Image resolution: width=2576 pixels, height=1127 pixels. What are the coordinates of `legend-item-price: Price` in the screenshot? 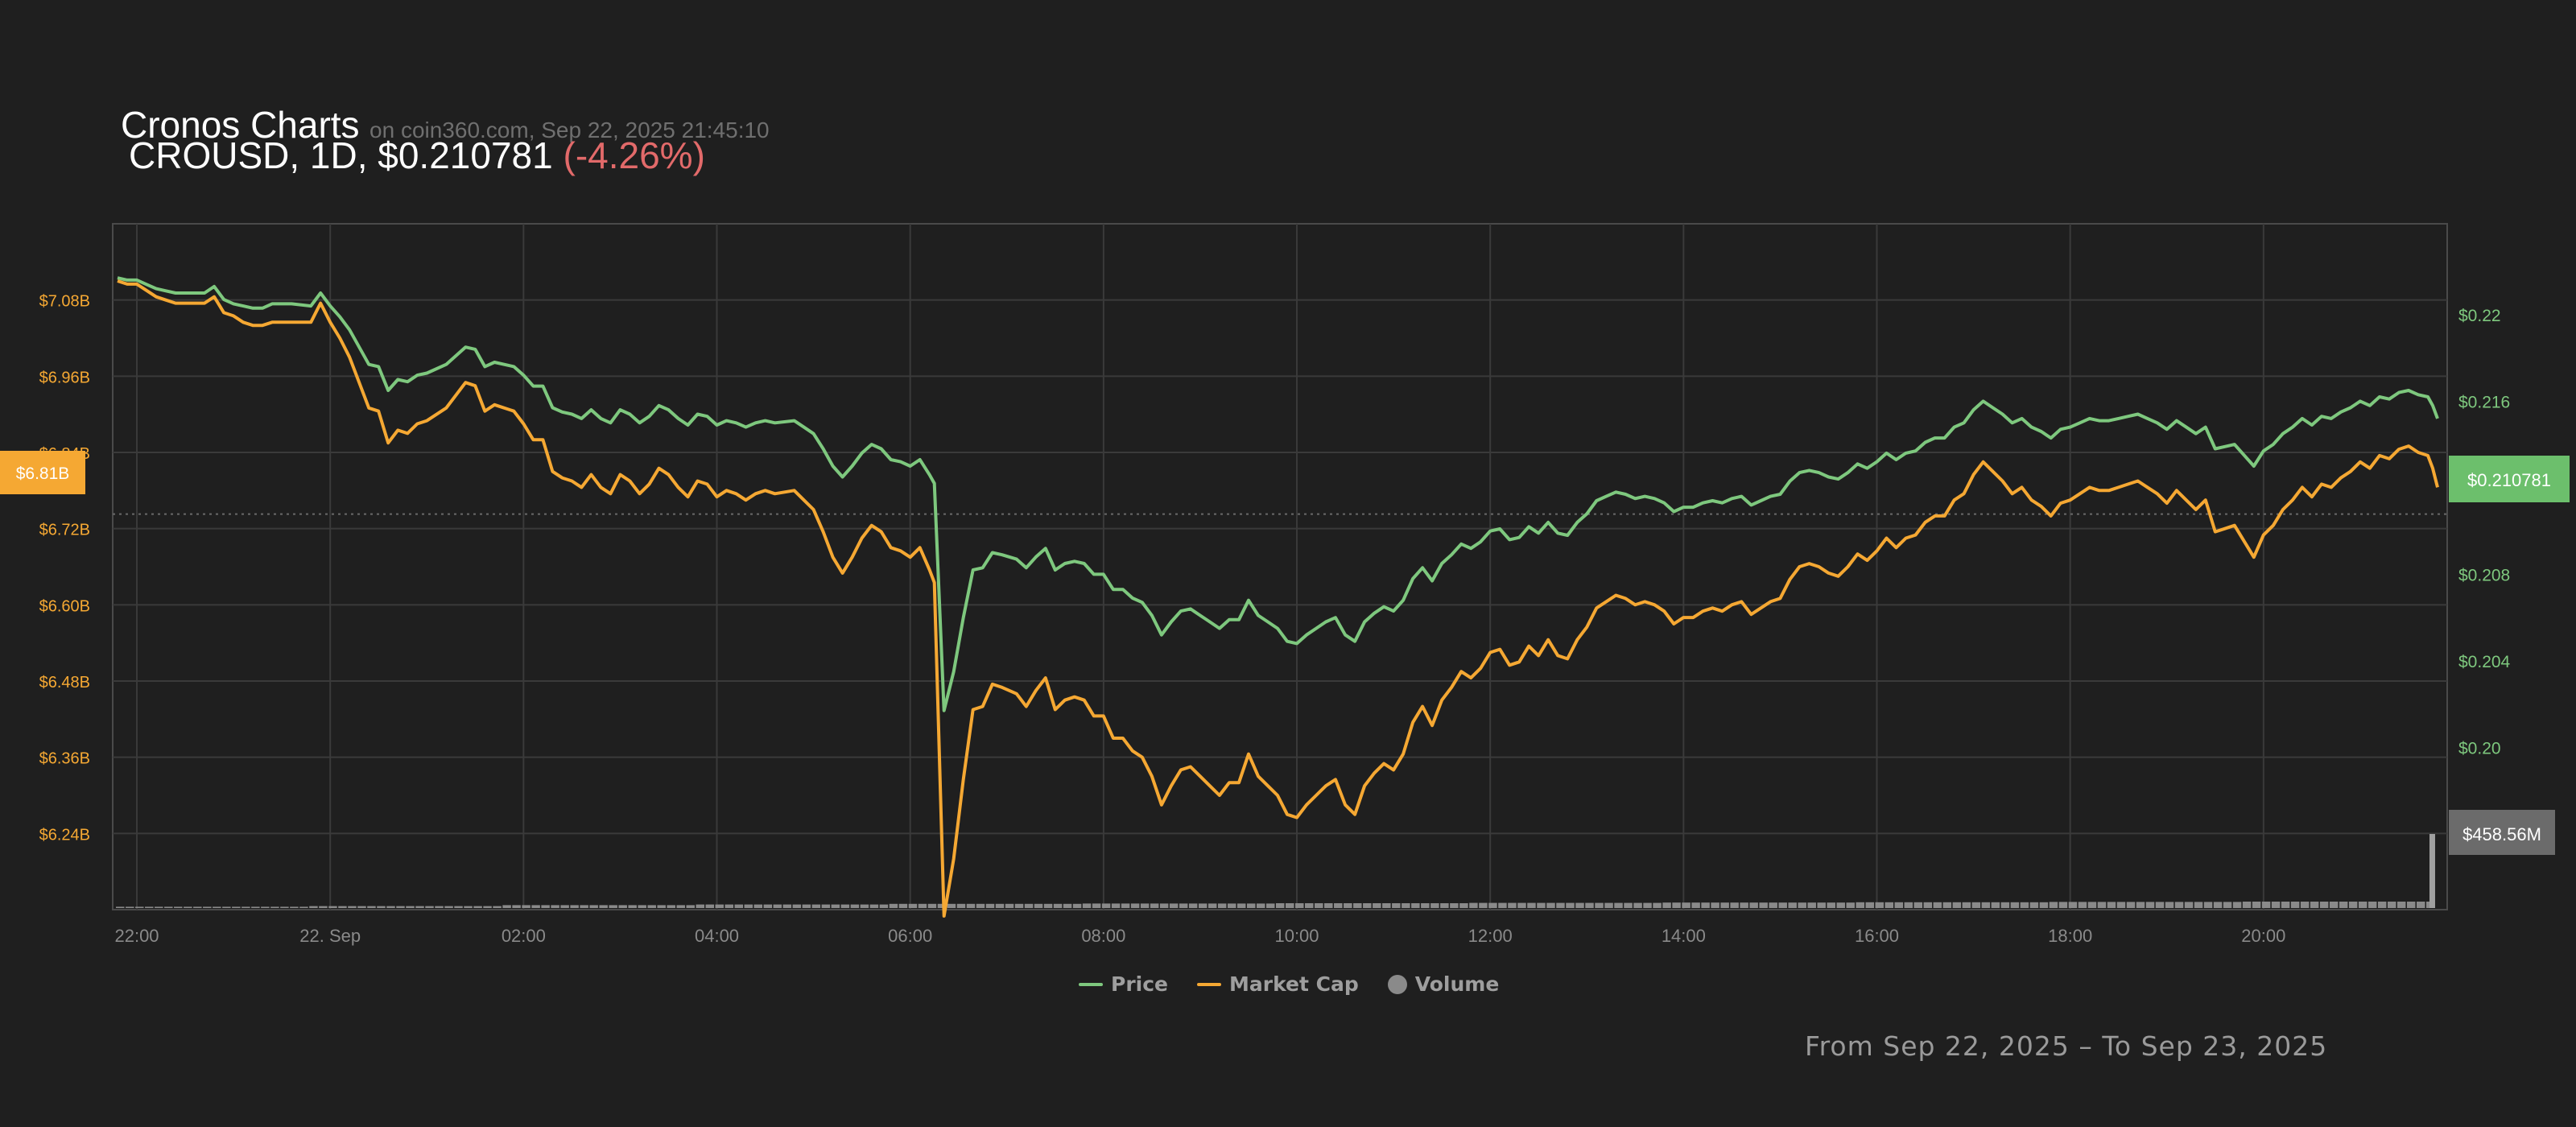 It's located at (1123, 984).